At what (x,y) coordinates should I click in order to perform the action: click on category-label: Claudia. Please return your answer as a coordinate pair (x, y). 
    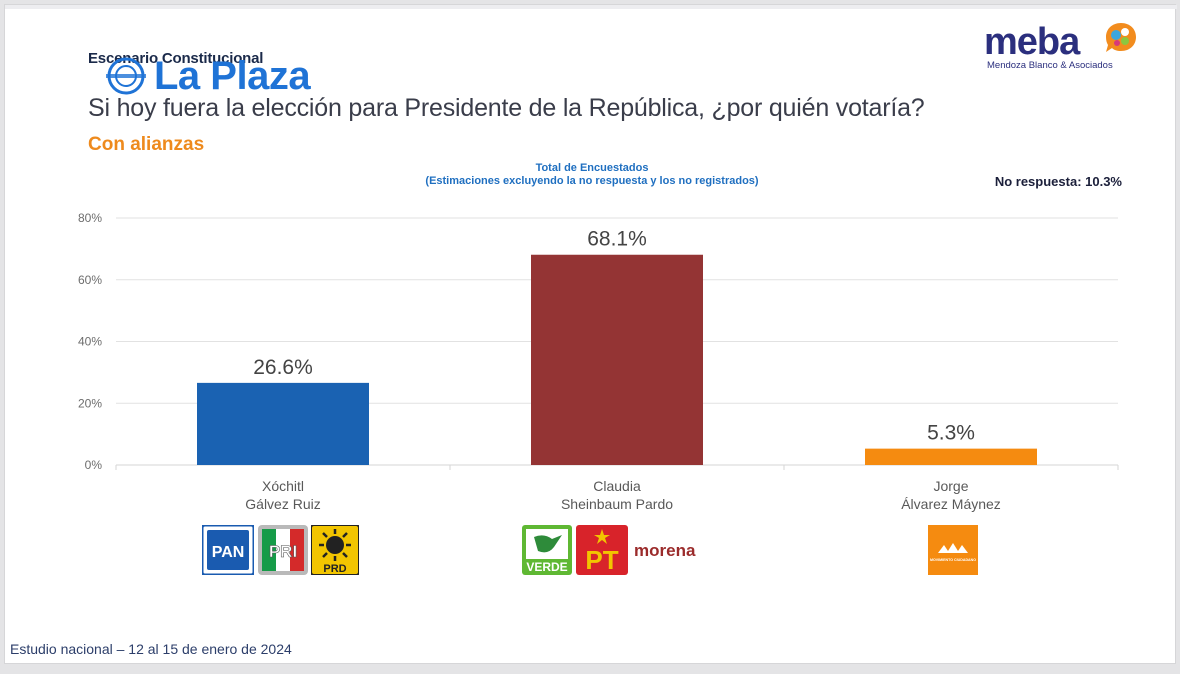
    Looking at the image, I should click on (617, 486).